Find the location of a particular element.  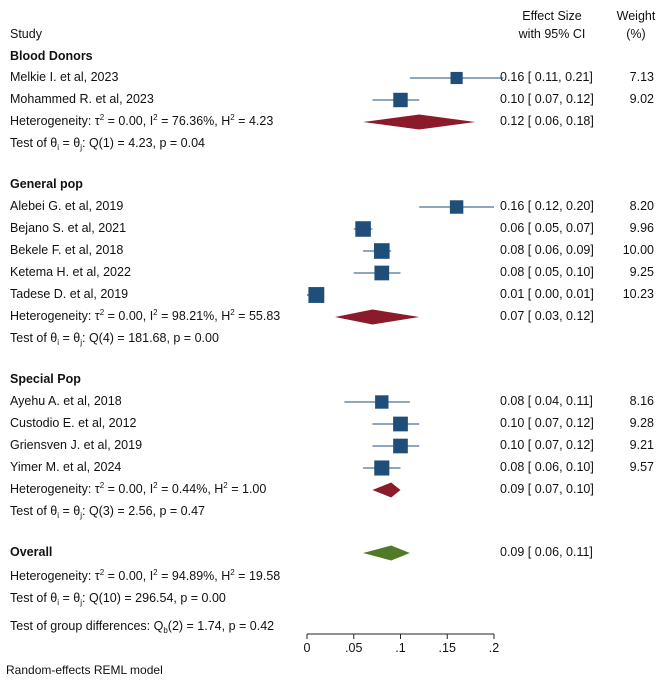

study-weight: 9.96 is located at coordinates (641, 228).